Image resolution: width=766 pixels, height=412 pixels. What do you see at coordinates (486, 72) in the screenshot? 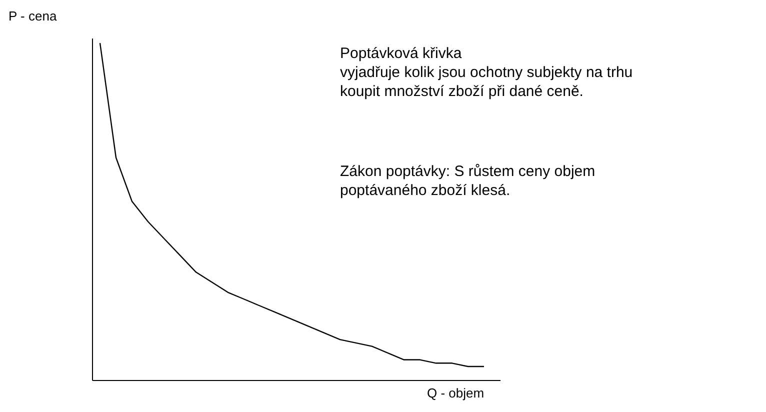
I see `annotation: Poptávková křivka vyjadřuje kolik jsou ochotny subjekty na trhu koupit množství zboží při dané ceně.` at bounding box center [486, 72].